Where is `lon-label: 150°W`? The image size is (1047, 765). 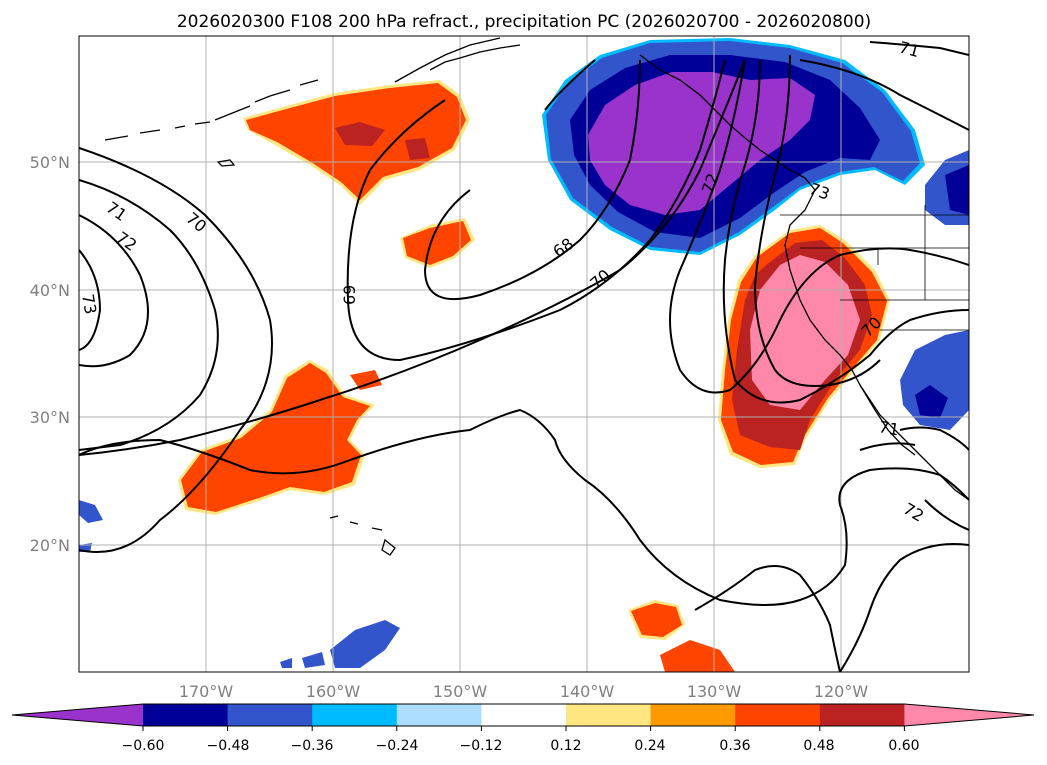 lon-label: 150°W is located at coordinates (460, 691).